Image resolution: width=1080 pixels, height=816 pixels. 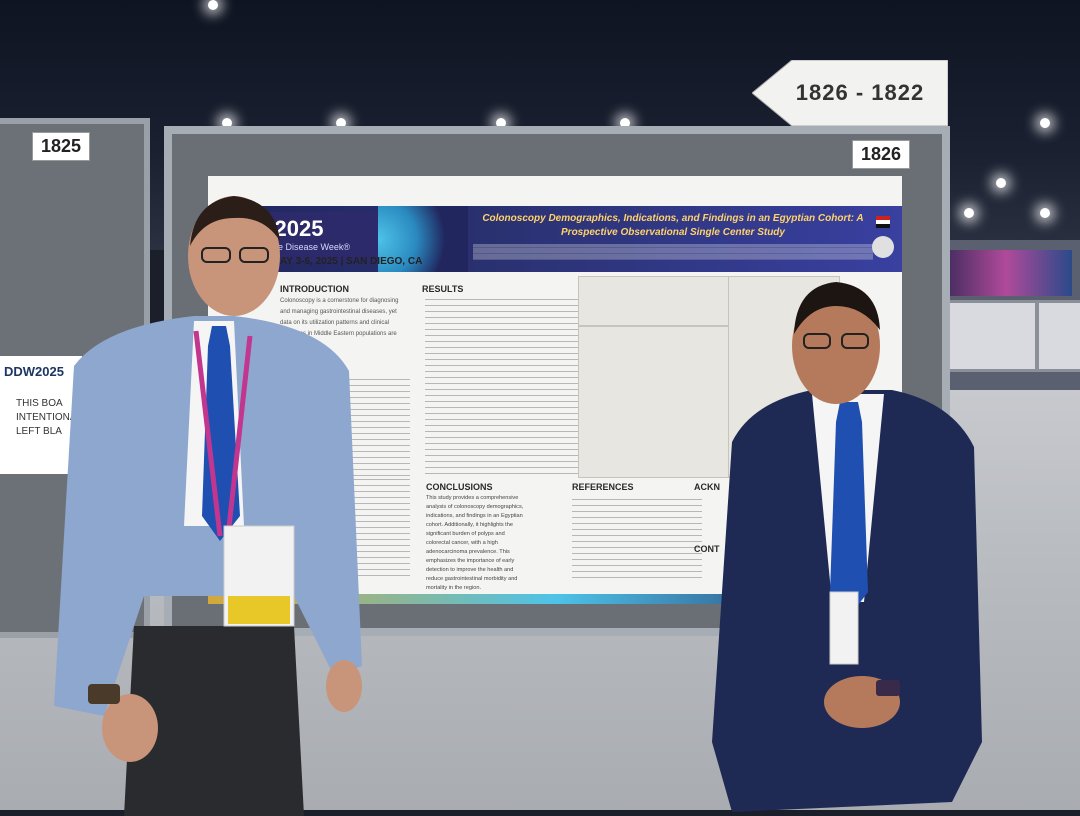 I want to click on references-body, so click(x=637, y=538).